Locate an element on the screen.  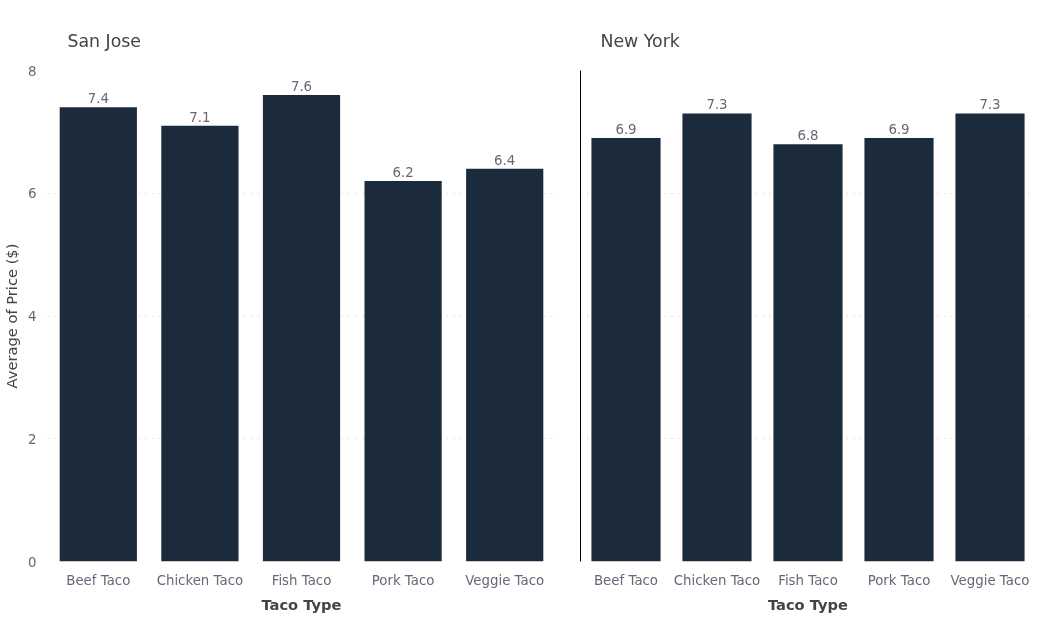
y-tick-label: 0 is located at coordinates (32, 562).